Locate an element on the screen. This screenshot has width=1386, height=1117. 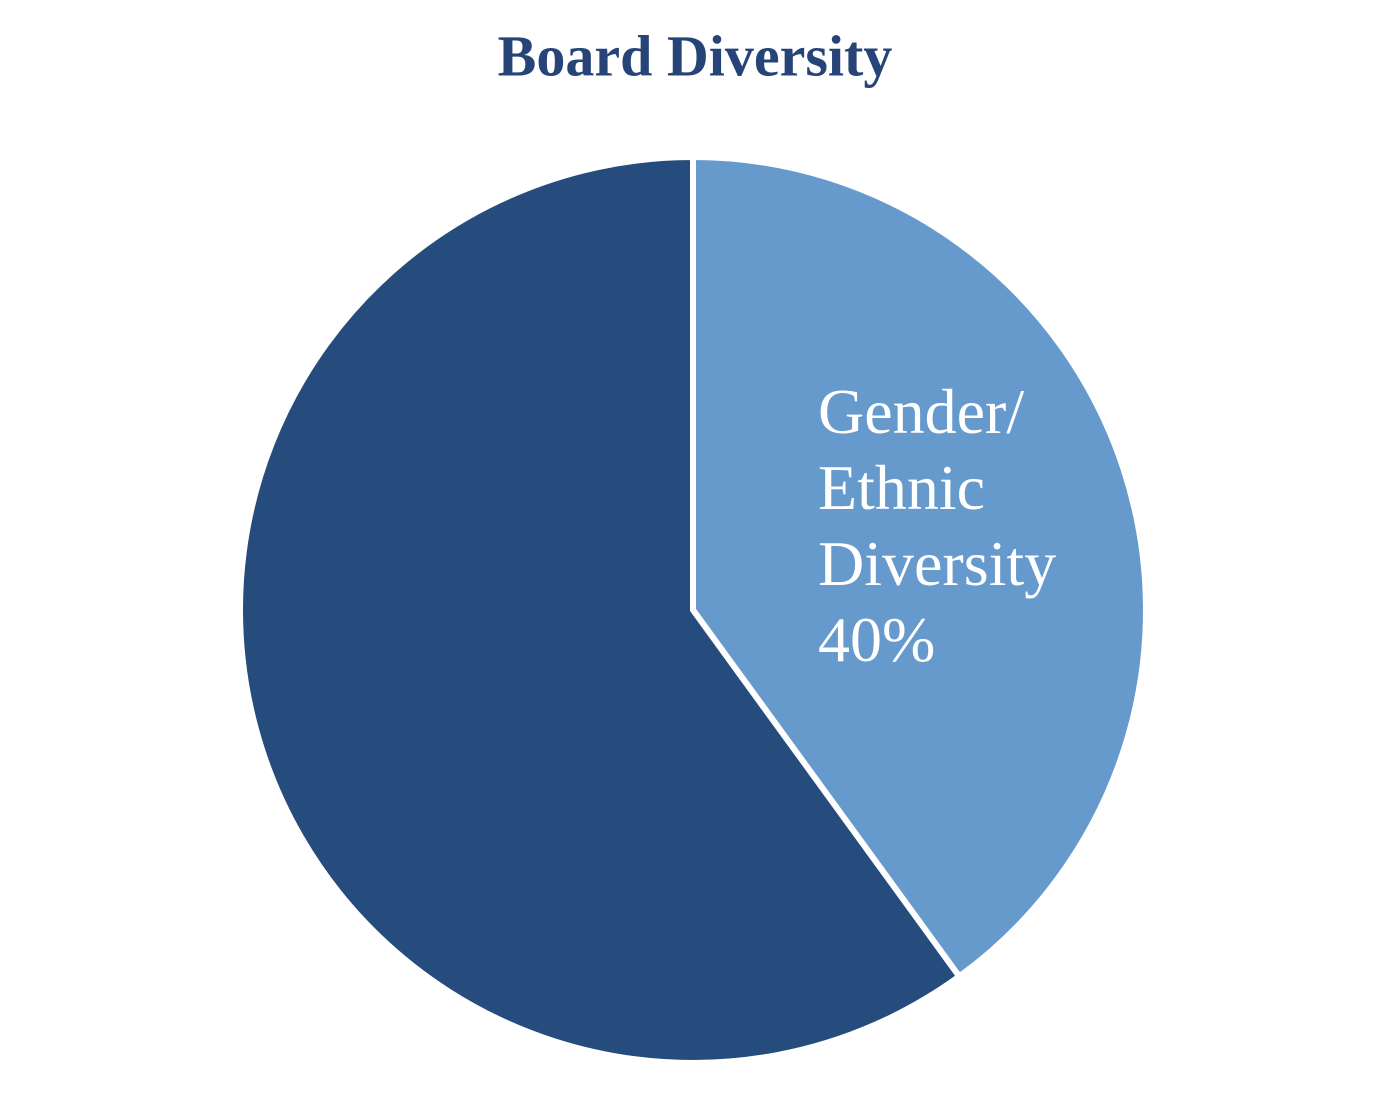
value-label: 40% is located at coordinates (877, 639).